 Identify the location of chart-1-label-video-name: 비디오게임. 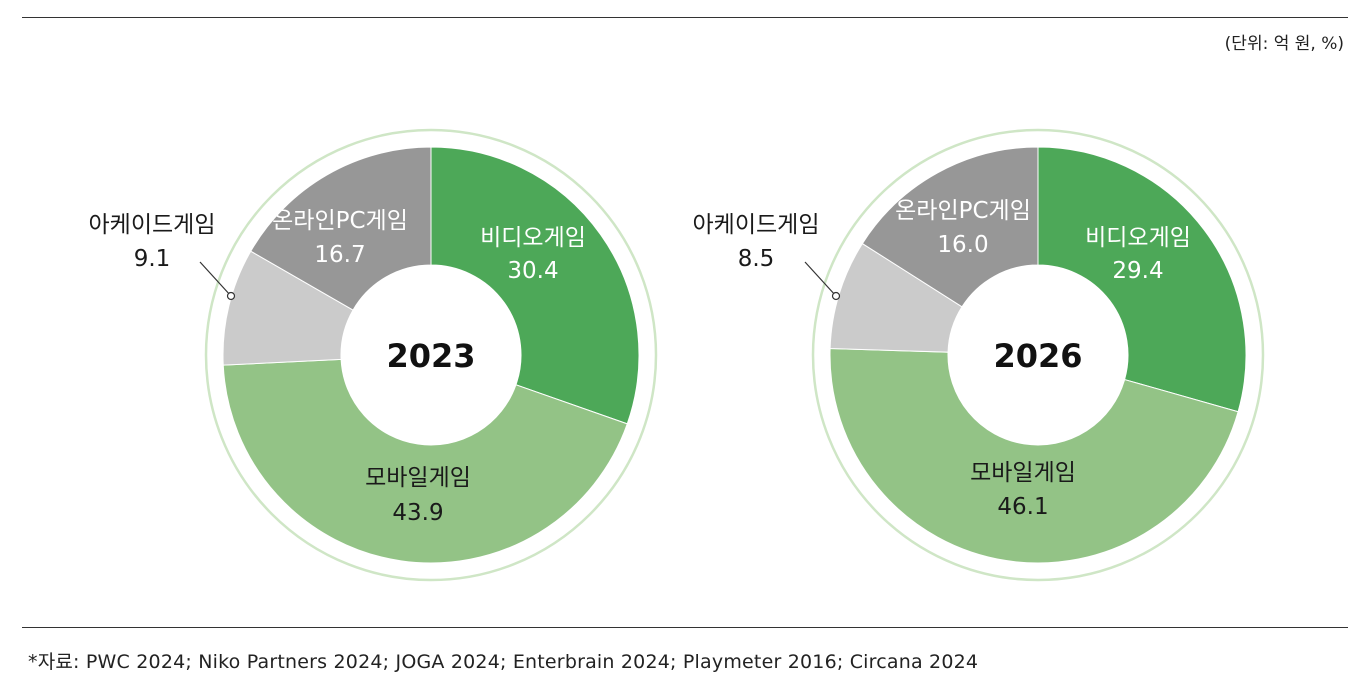
(1138, 238).